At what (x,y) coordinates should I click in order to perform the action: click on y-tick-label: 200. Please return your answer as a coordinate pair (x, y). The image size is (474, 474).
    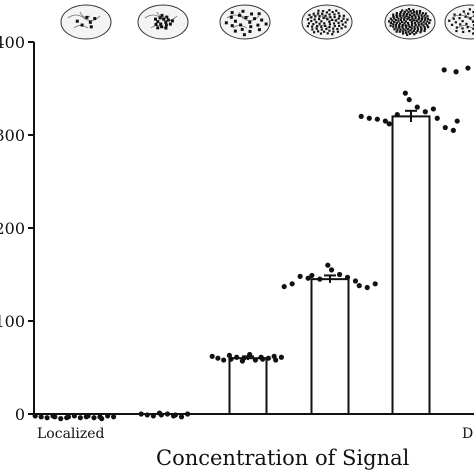
    Looking at the image, I should click on (12, 228).